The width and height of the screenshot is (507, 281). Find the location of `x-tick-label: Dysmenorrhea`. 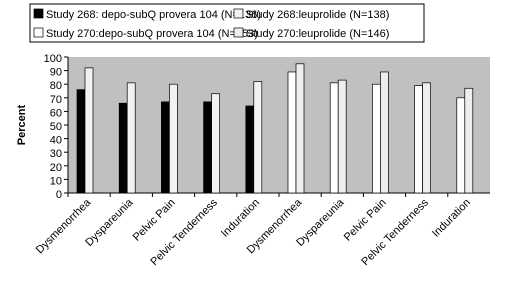

x-tick-label: Dysmenorrhea is located at coordinates (64, 226).